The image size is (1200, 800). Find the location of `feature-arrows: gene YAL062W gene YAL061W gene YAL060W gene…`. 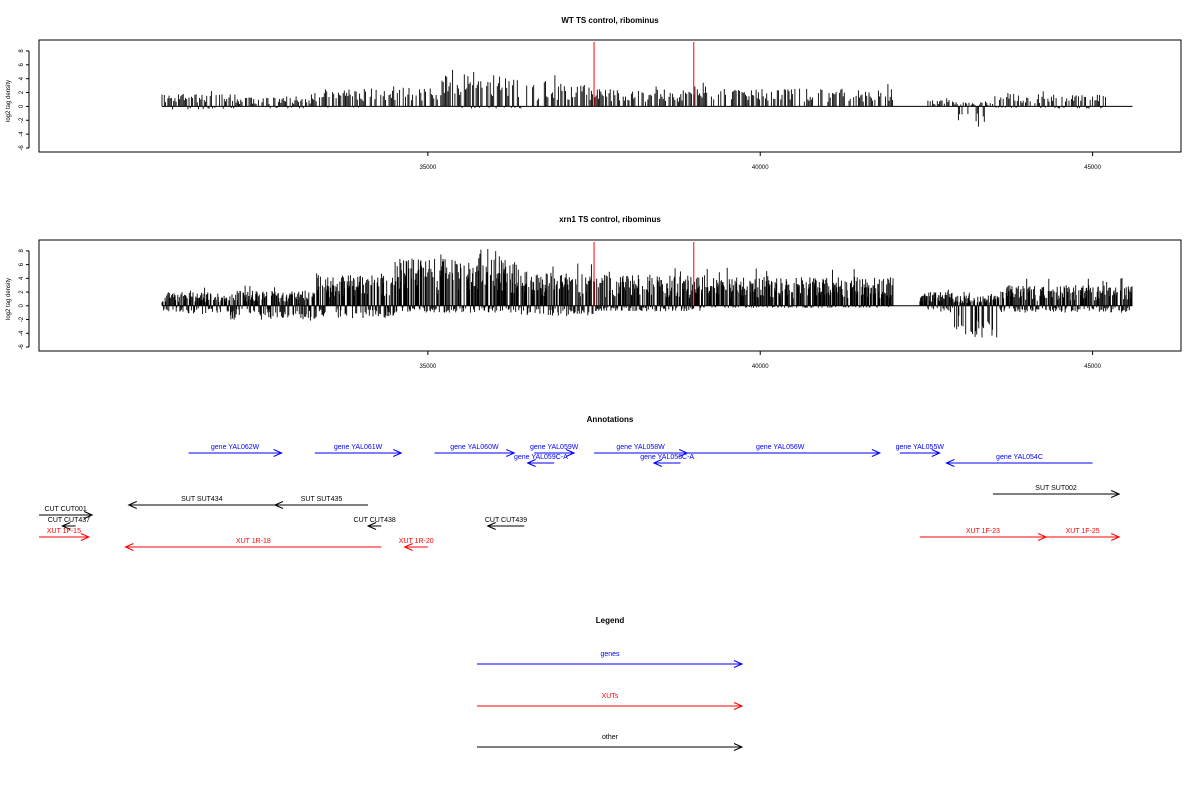

feature-arrows: gene YAL062W gene YAL061W gene YAL060W gene… is located at coordinates (580, 497).